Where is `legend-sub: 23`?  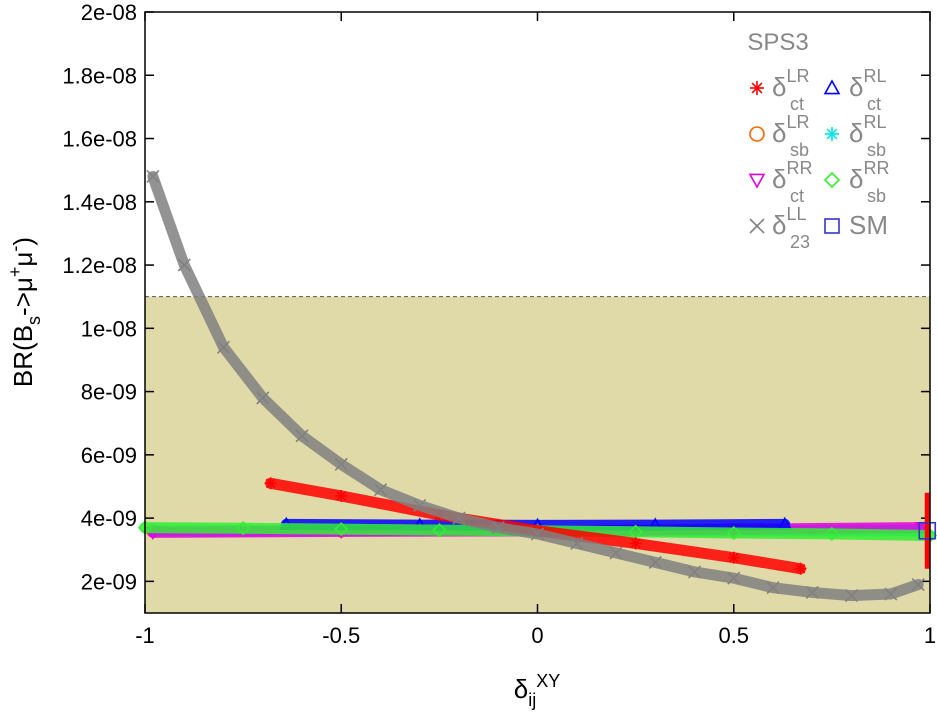
legend-sub: 23 is located at coordinates (800, 242).